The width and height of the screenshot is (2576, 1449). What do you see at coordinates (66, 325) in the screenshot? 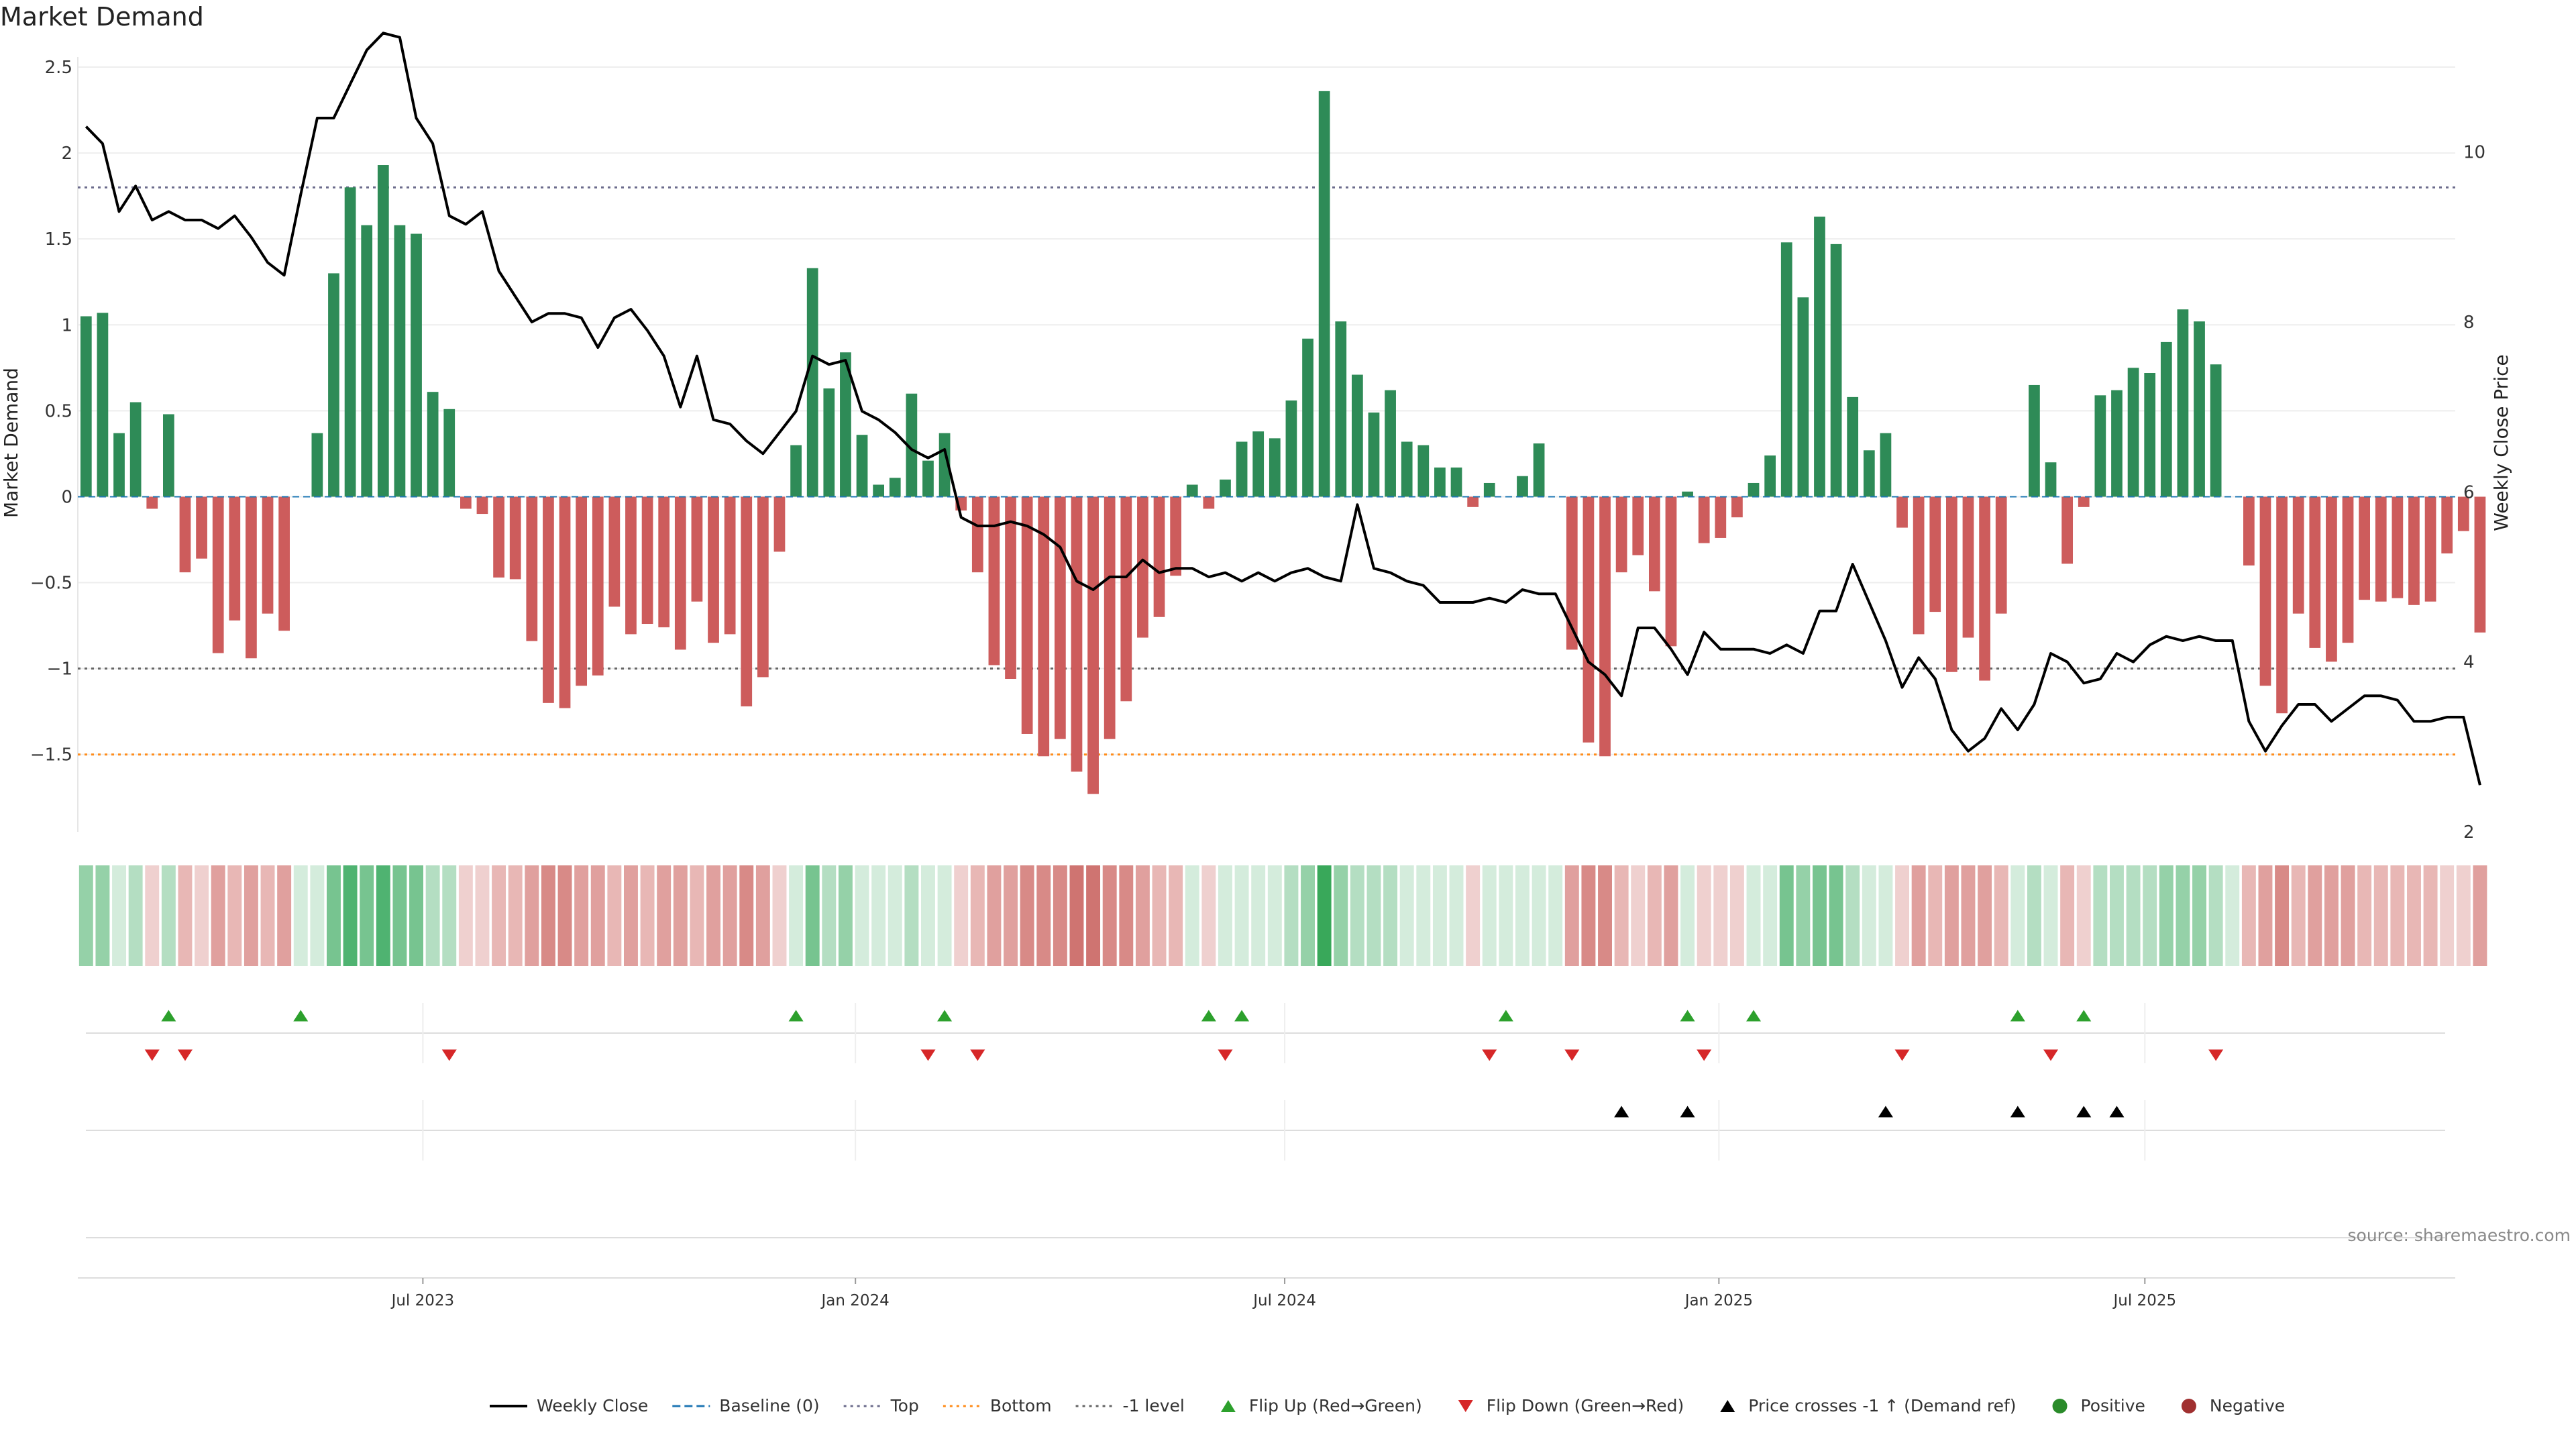
I see `y-tick-label-3: 1` at bounding box center [66, 325].